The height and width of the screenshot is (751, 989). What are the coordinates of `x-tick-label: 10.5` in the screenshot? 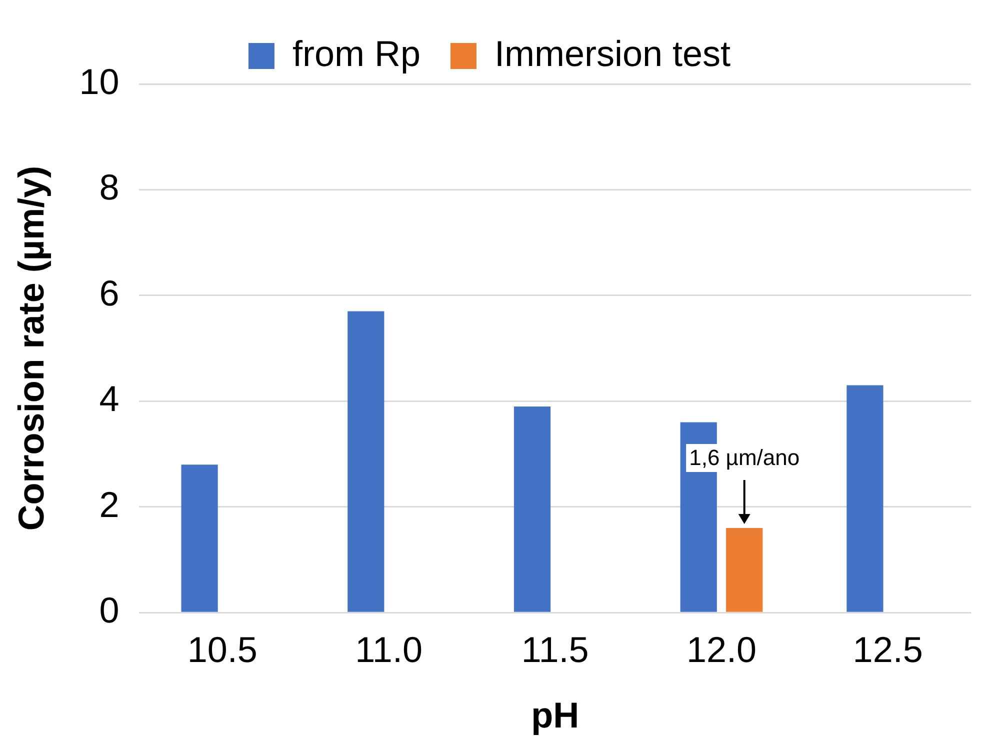 It's located at (222, 649).